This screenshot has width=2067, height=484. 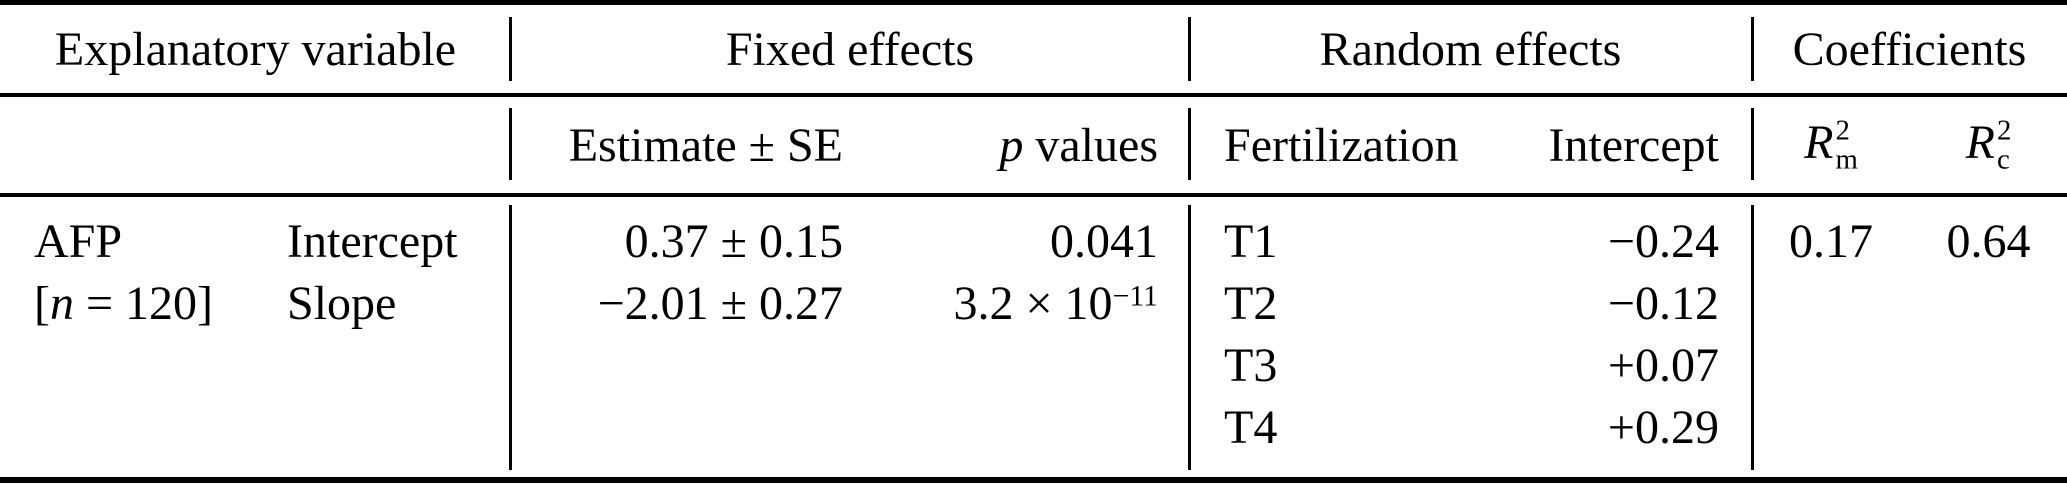 I want to click on cell-random-intercept: −0.12, so click(x=1663, y=303).